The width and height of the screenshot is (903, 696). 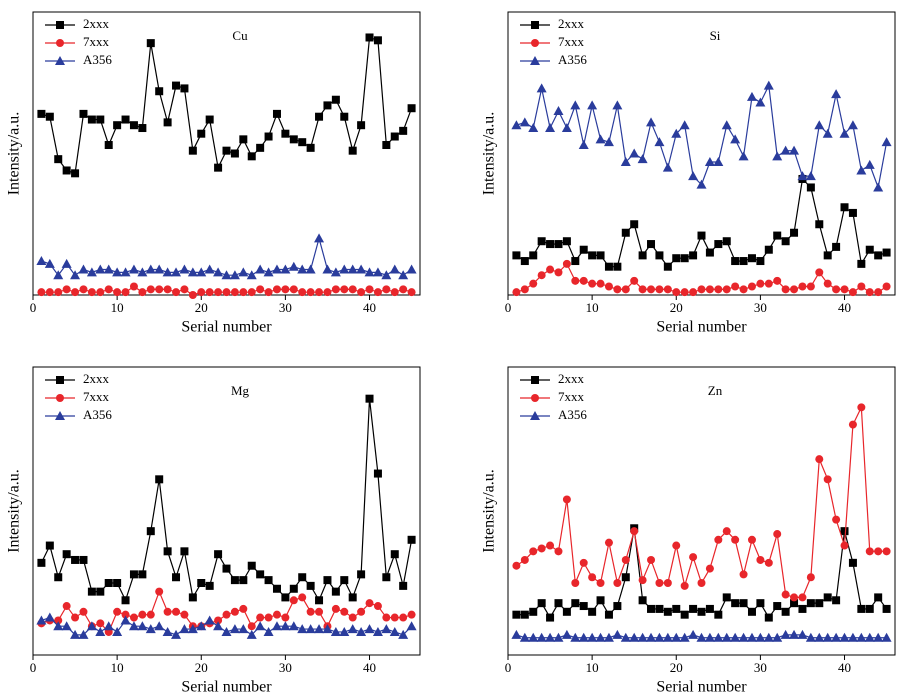 I want to click on x-tick-label: 0, so click(x=33, y=307).